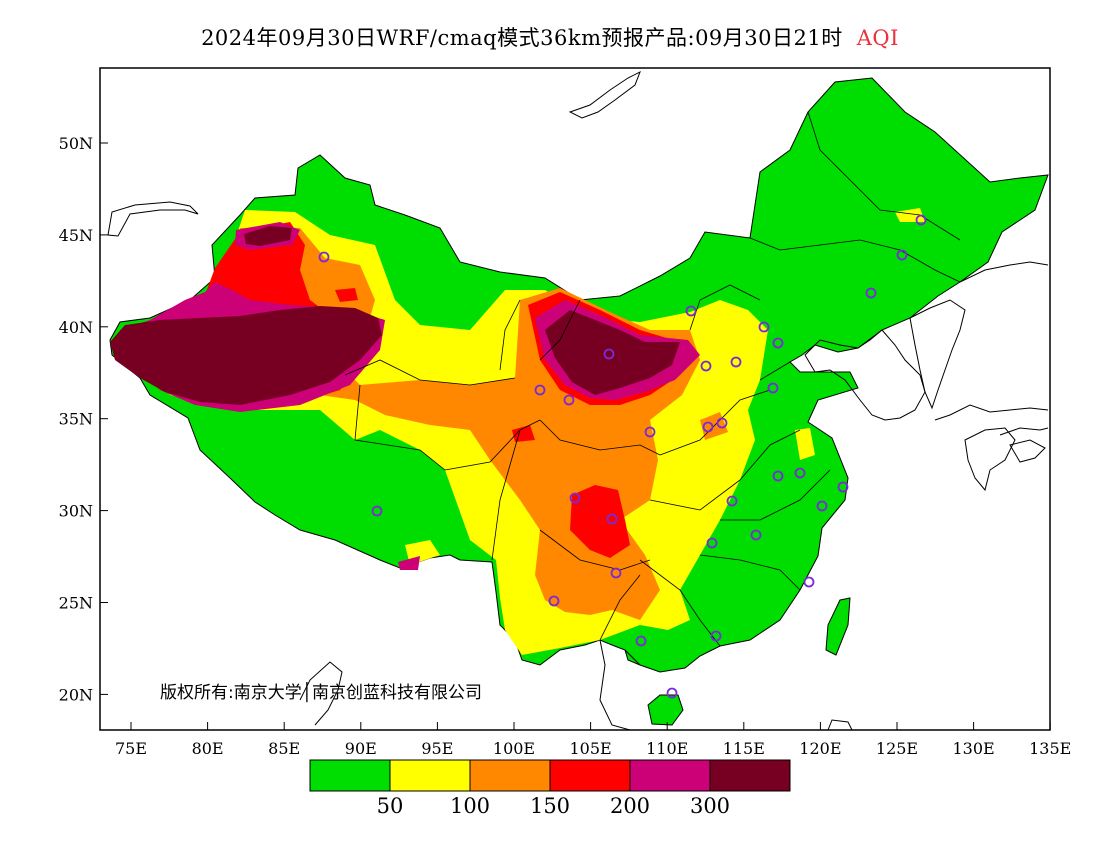 The width and height of the screenshot is (1100, 850). What do you see at coordinates (76, 327) in the screenshot?
I see `lat-tick-label: 40N` at bounding box center [76, 327].